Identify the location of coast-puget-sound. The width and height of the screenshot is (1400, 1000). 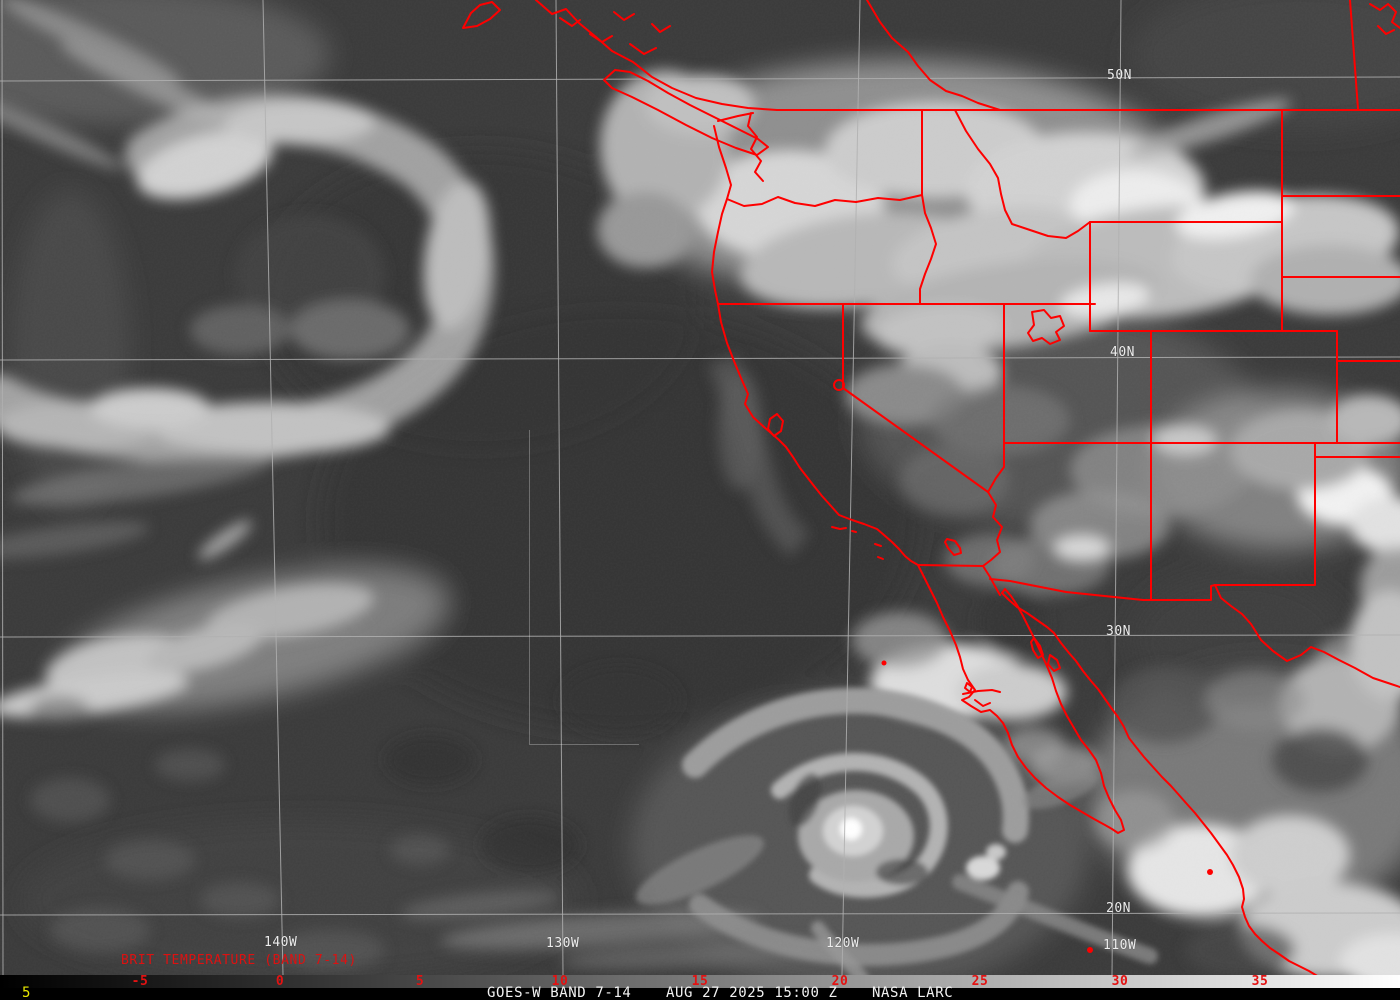
(740, 147).